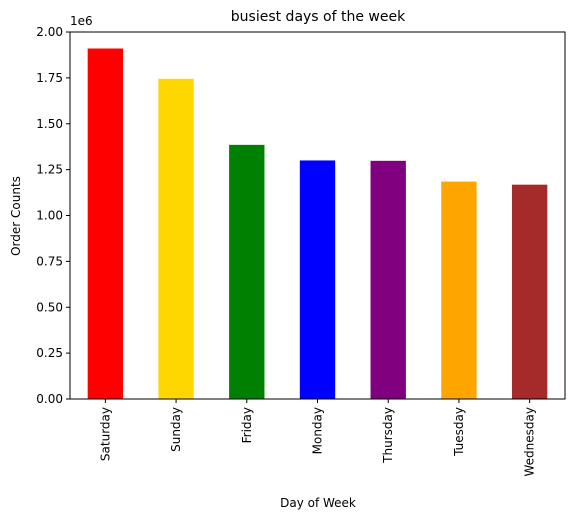 The height and width of the screenshot is (519, 576). I want to click on y-axis-offset-label: 1e6, so click(81, 21).